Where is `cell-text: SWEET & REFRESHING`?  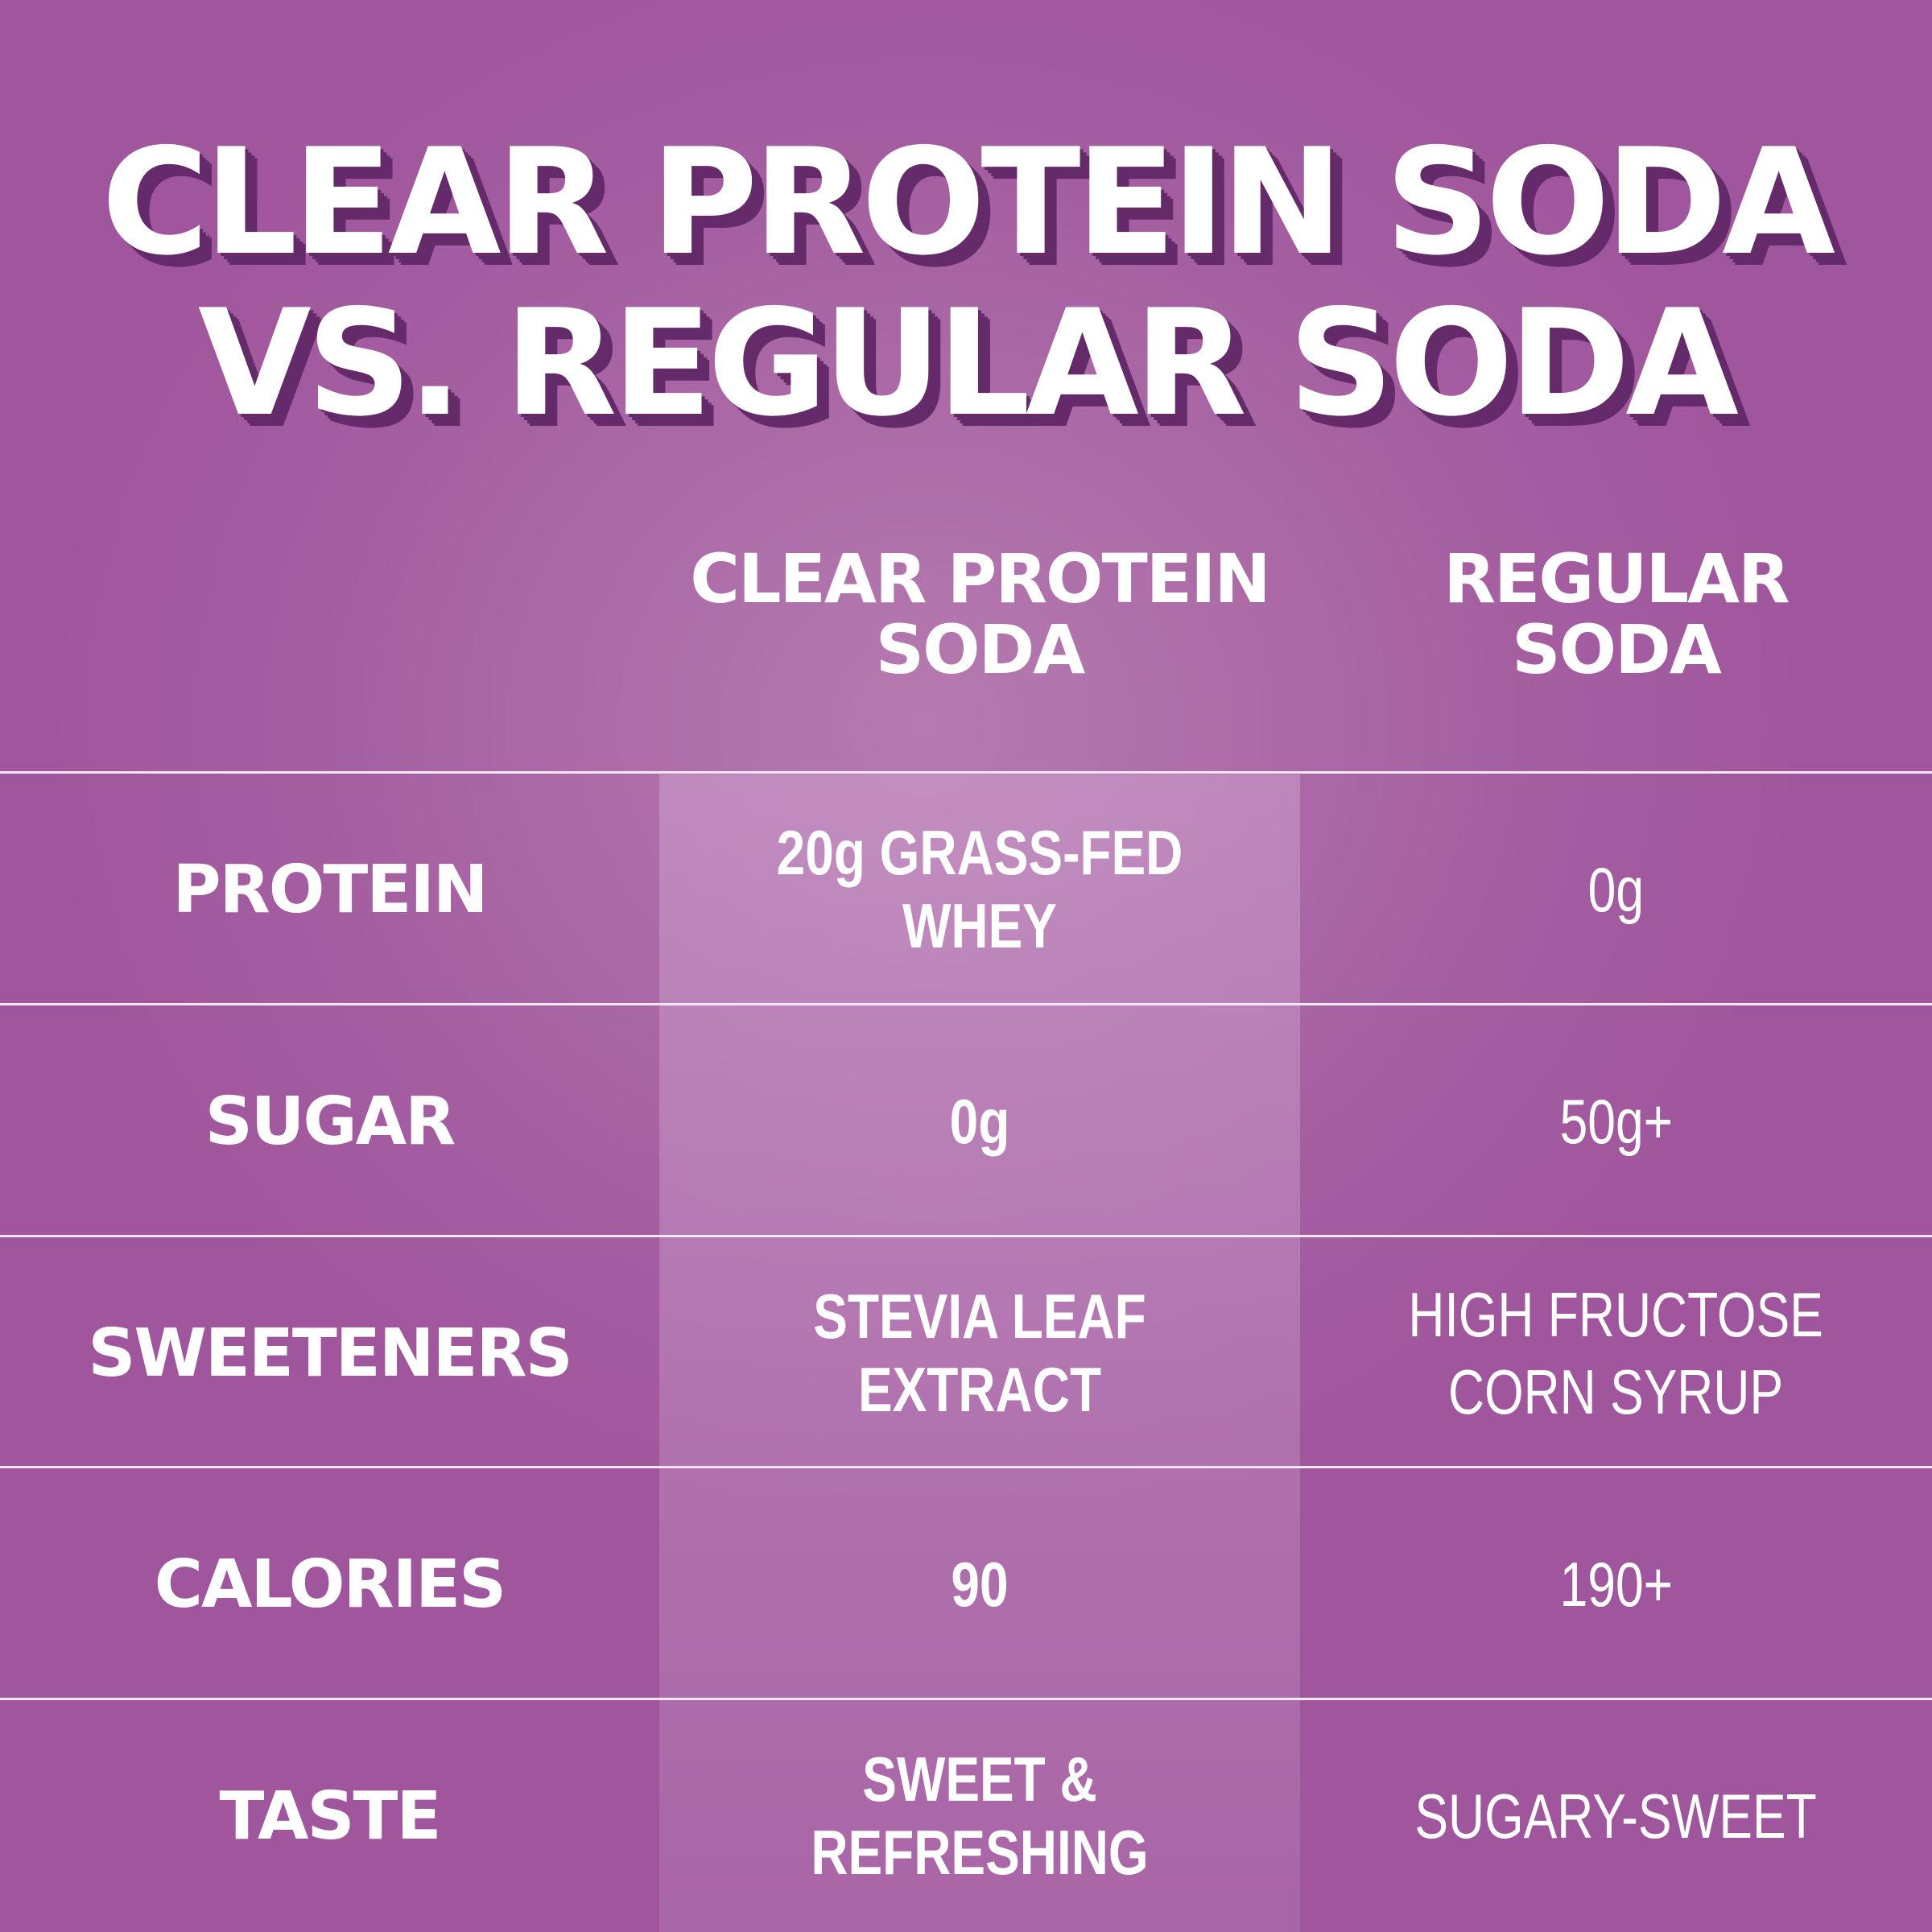 cell-text: SWEET & REFRESHING is located at coordinates (980, 1816).